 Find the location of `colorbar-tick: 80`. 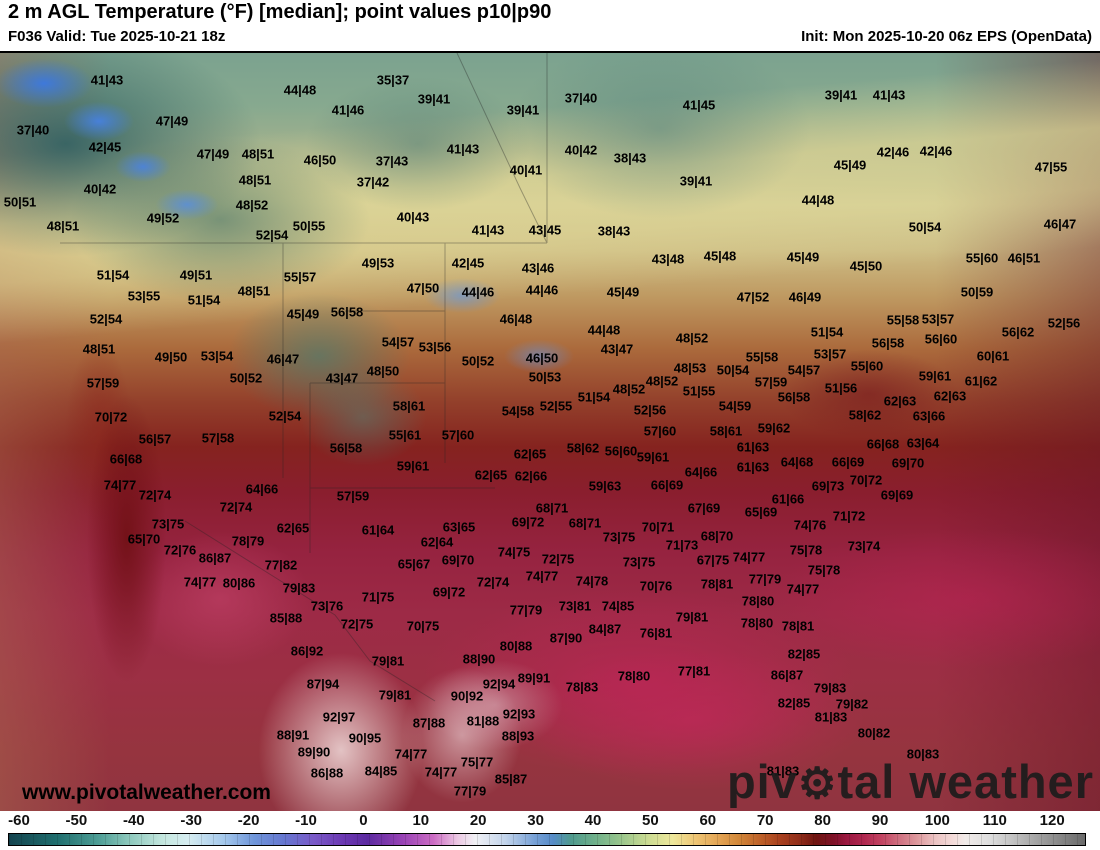

colorbar-tick: 80 is located at coordinates (822, 820).